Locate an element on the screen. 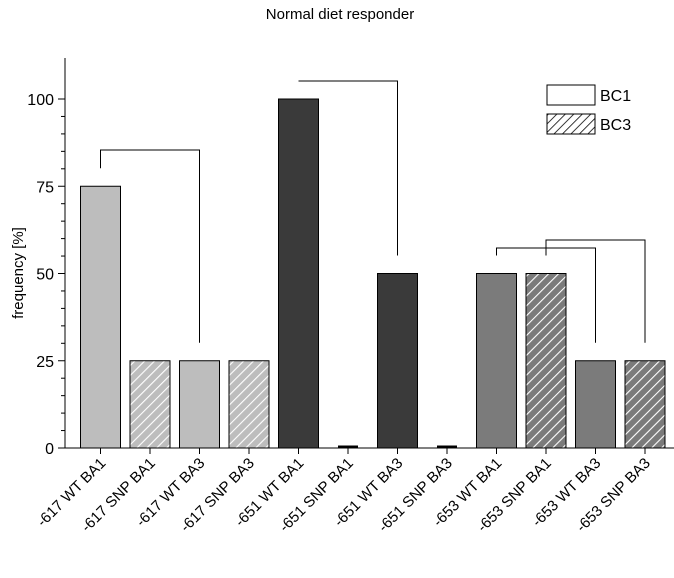  legend-swatch-bc1 is located at coordinates (571, 95).